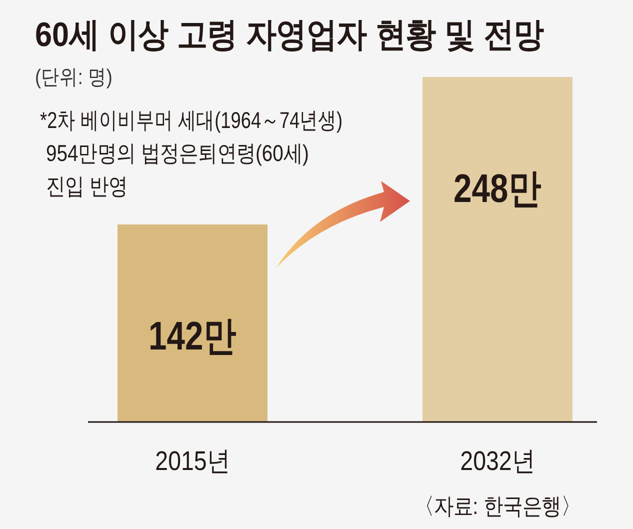  Describe the element at coordinates (177, 154) in the screenshot. I see `note: 954만명의 법정은퇴연령(60세)` at that location.